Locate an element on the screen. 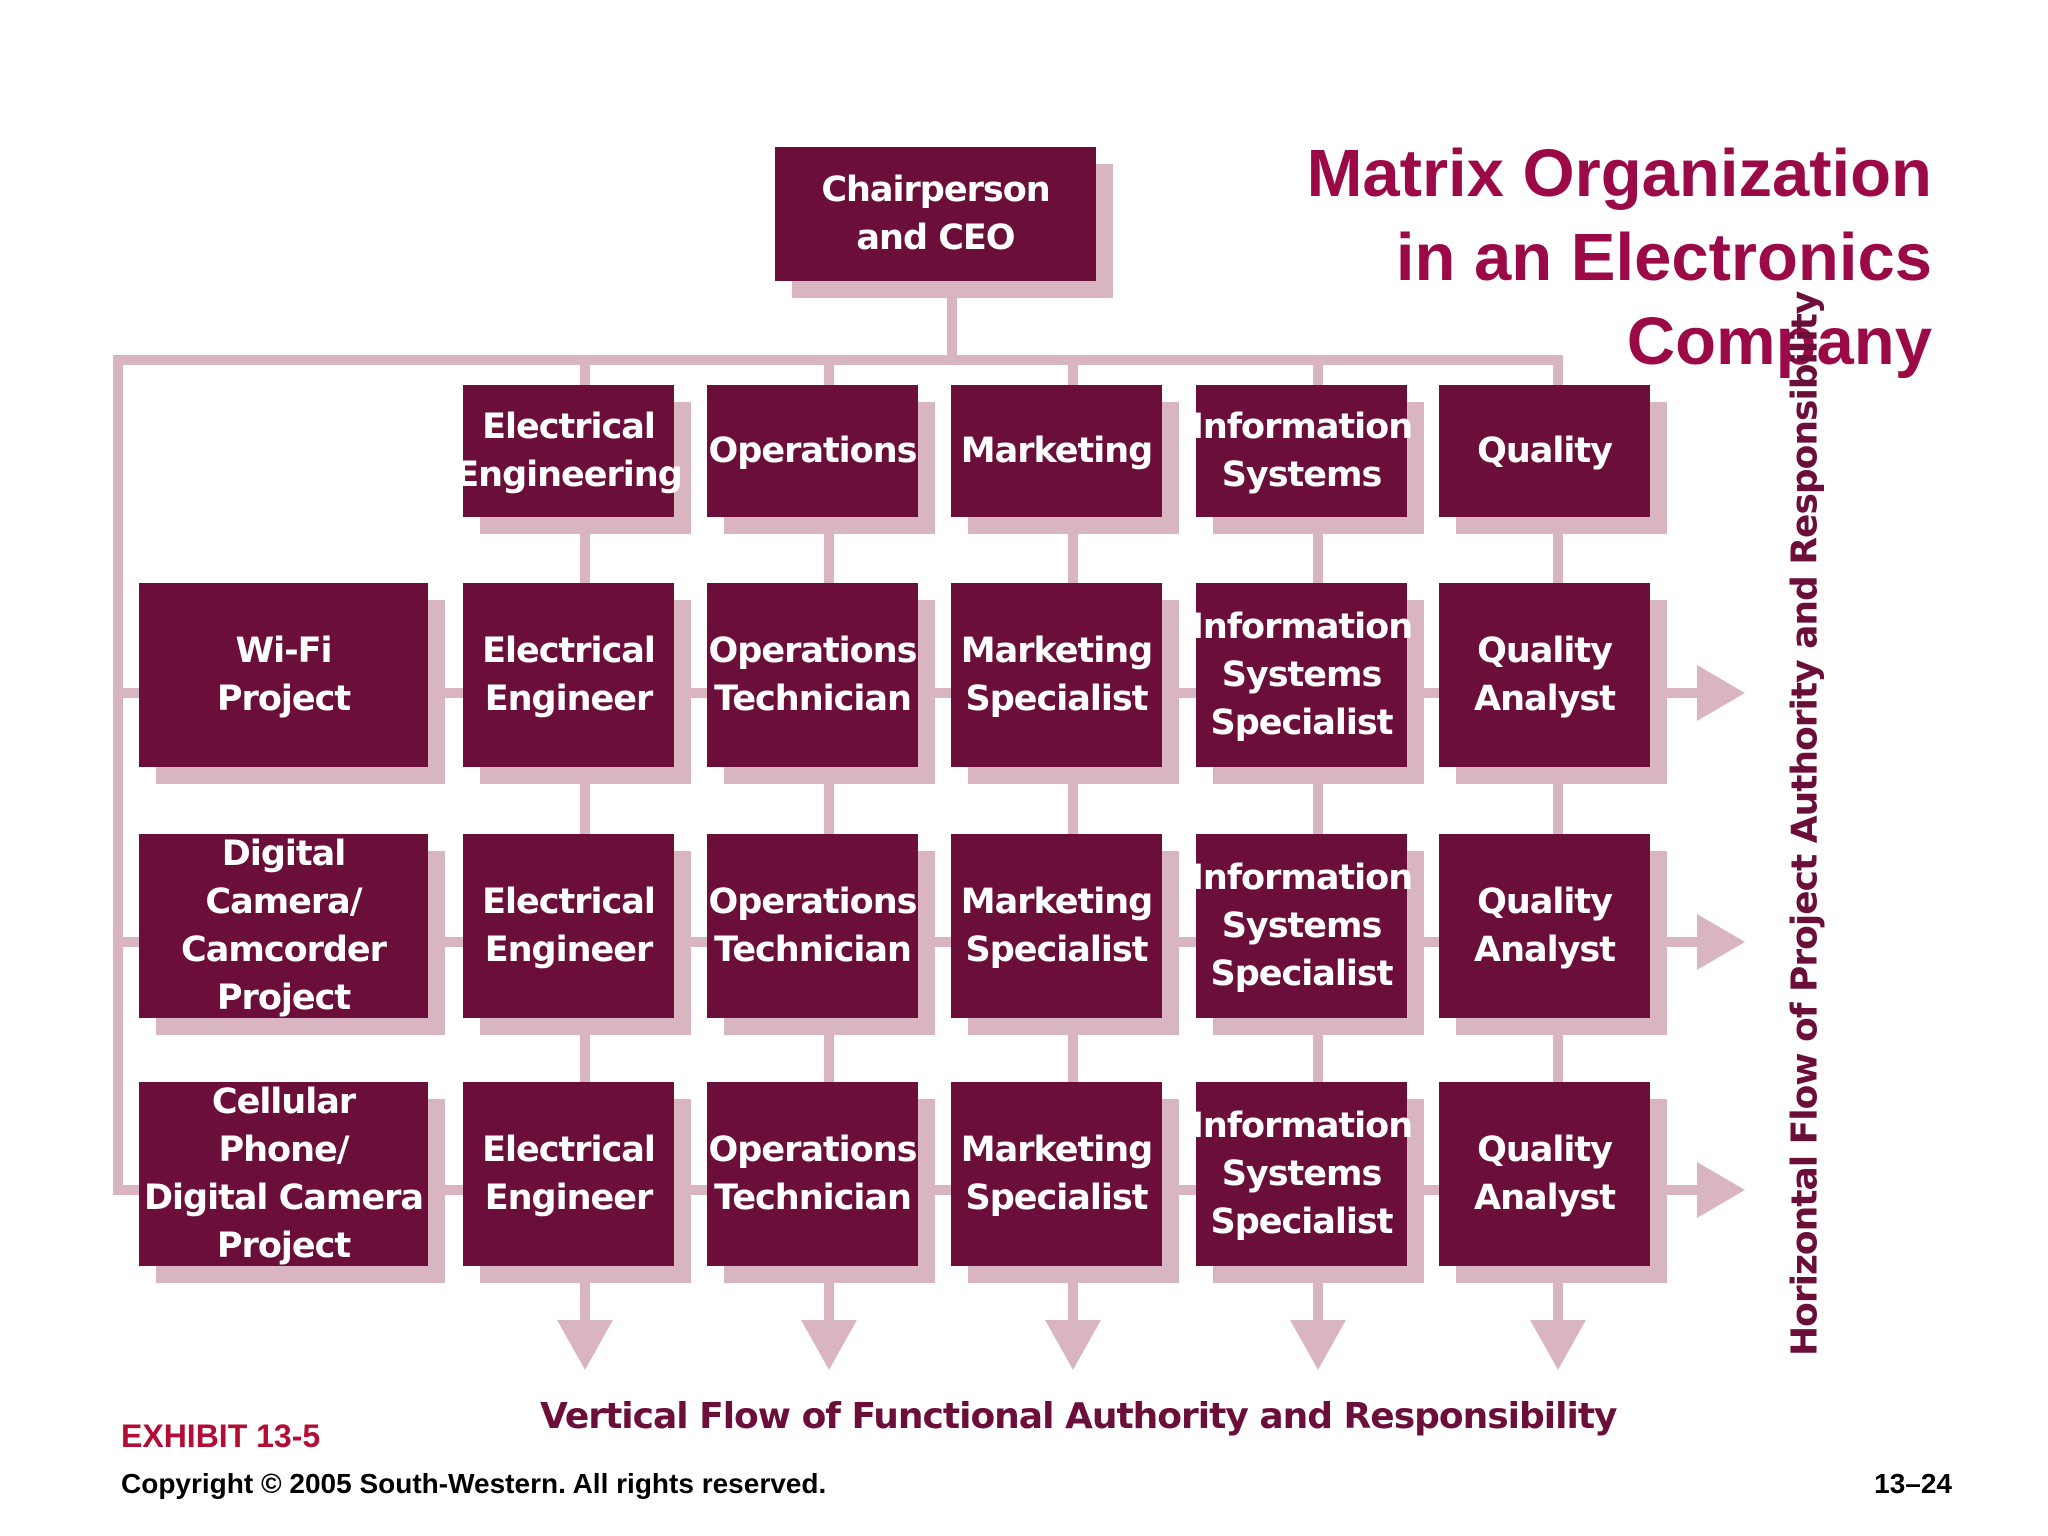 This screenshot has width=2048, height=1536. page-number: 13–24 is located at coordinates (1913, 1483).